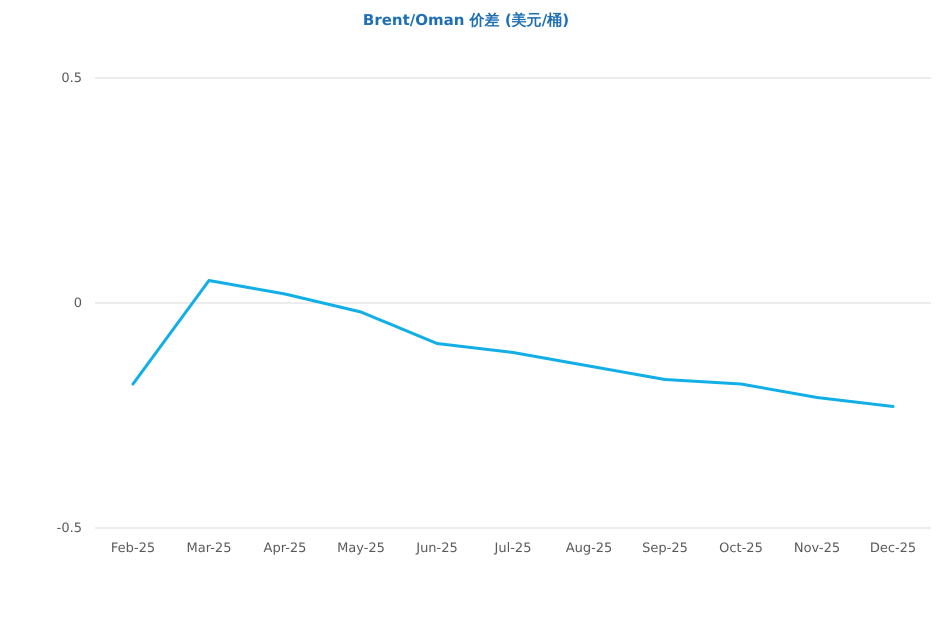  I want to click on x-tick-label: Jul-25, so click(513, 548).